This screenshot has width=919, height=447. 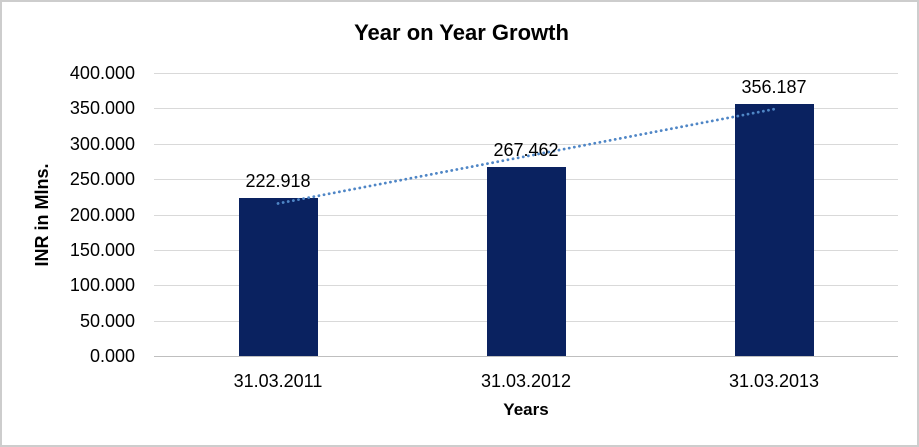 I want to click on y-tick-label: 250.000, so click(x=102, y=179).